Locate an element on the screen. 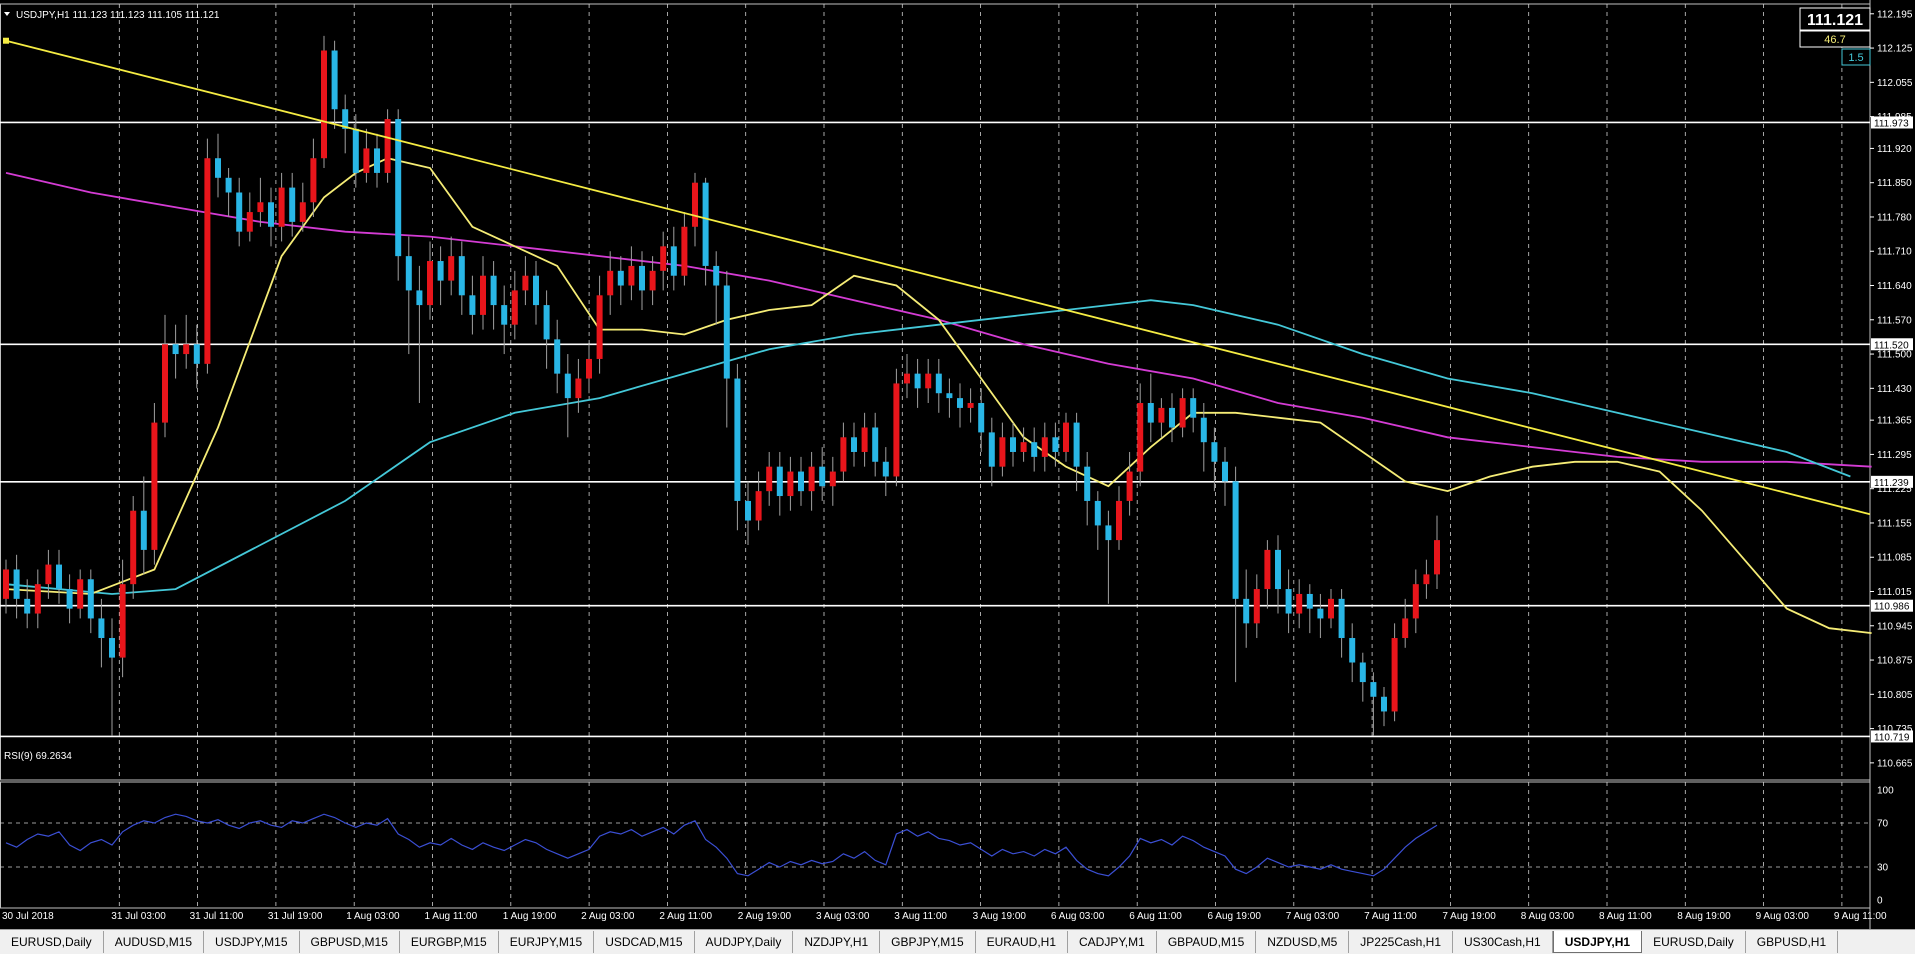 The height and width of the screenshot is (954, 1915). time-label: 9 Aug 03:00 is located at coordinates (1783, 916).